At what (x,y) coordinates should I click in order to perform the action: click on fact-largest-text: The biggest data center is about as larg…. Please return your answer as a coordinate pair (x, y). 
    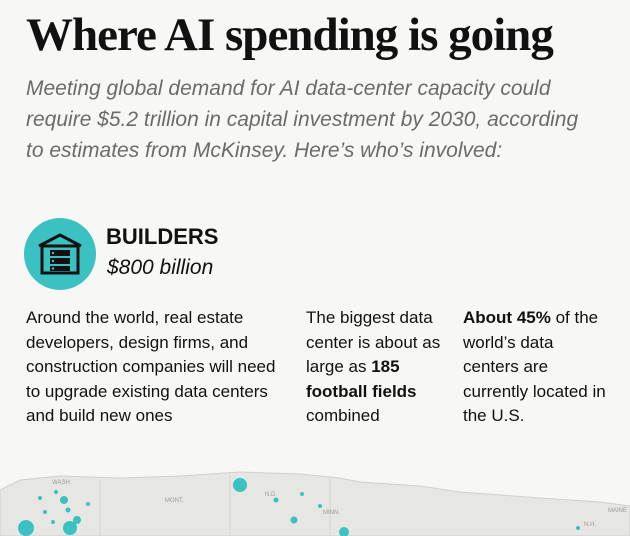
    Looking at the image, I should click on (373, 342).